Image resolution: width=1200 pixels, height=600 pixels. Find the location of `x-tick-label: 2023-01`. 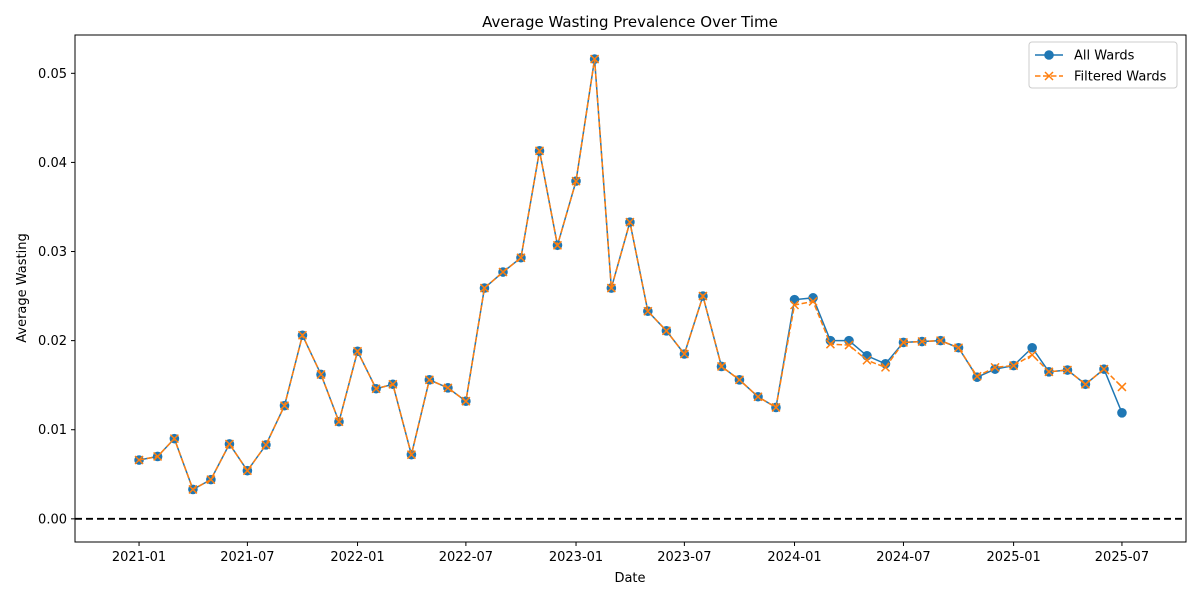

x-tick-label: 2023-01 is located at coordinates (576, 557).